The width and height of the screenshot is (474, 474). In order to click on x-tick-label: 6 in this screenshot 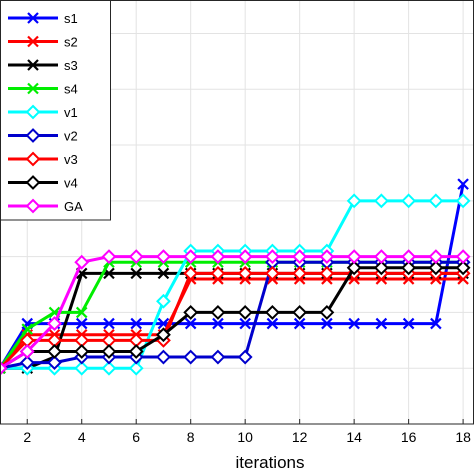, I will do `click(136, 437)`.